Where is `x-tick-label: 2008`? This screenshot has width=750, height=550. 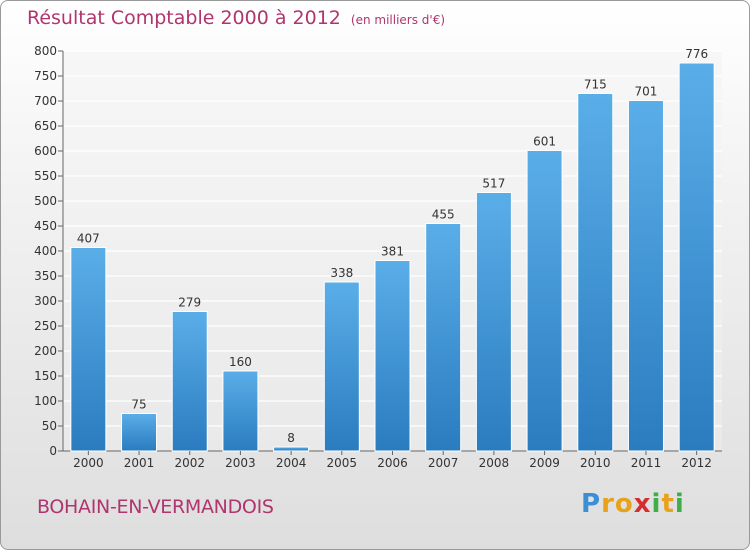 x-tick-label: 2008 is located at coordinates (494, 463).